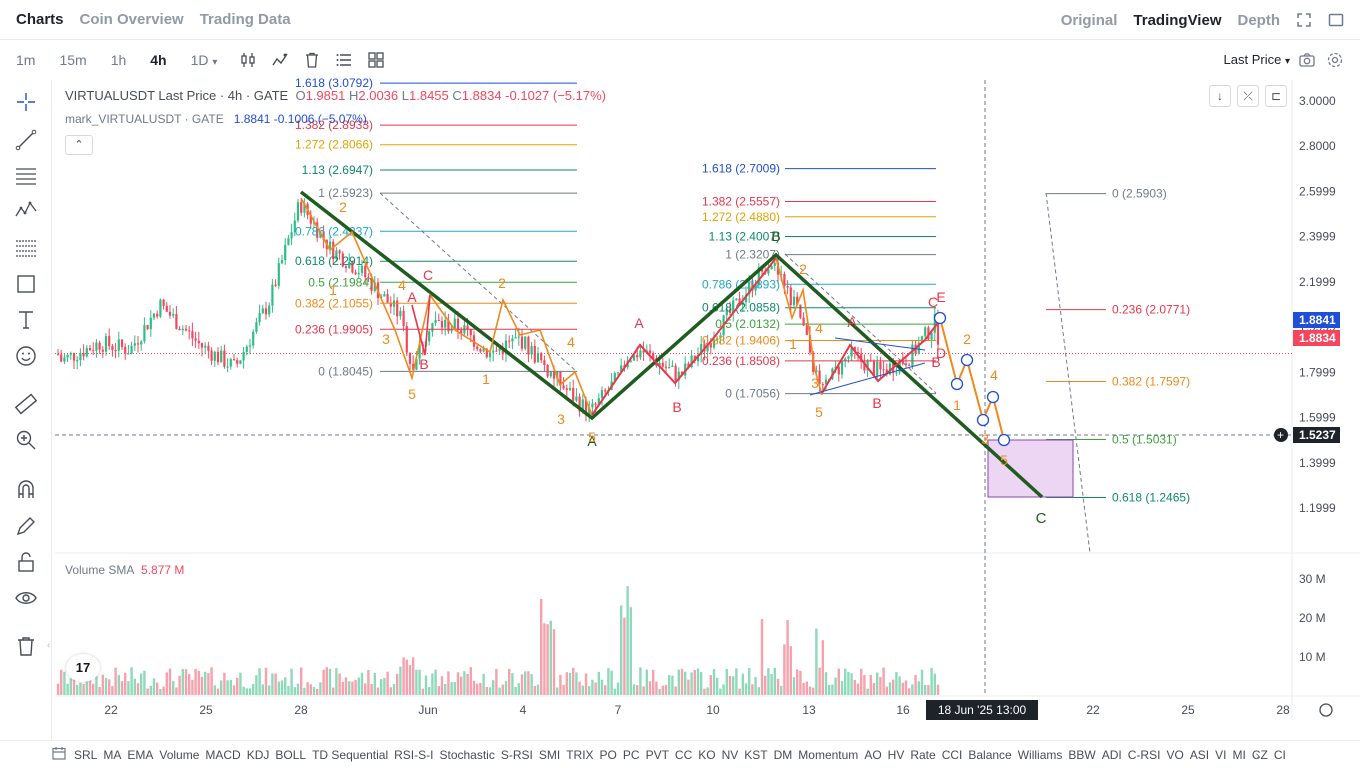 The height and width of the screenshot is (768, 1360). I want to click on wave-red-right, so click(881, 356).